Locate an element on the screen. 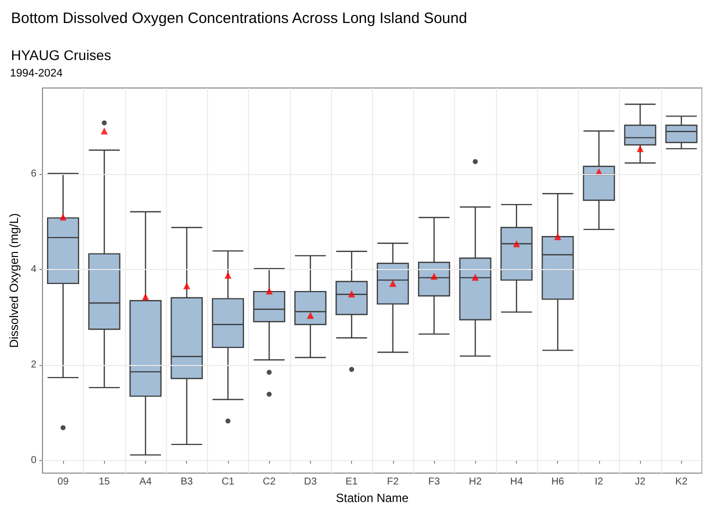 This screenshot has width=706, height=509. x-tick-label: F2 is located at coordinates (393, 482).